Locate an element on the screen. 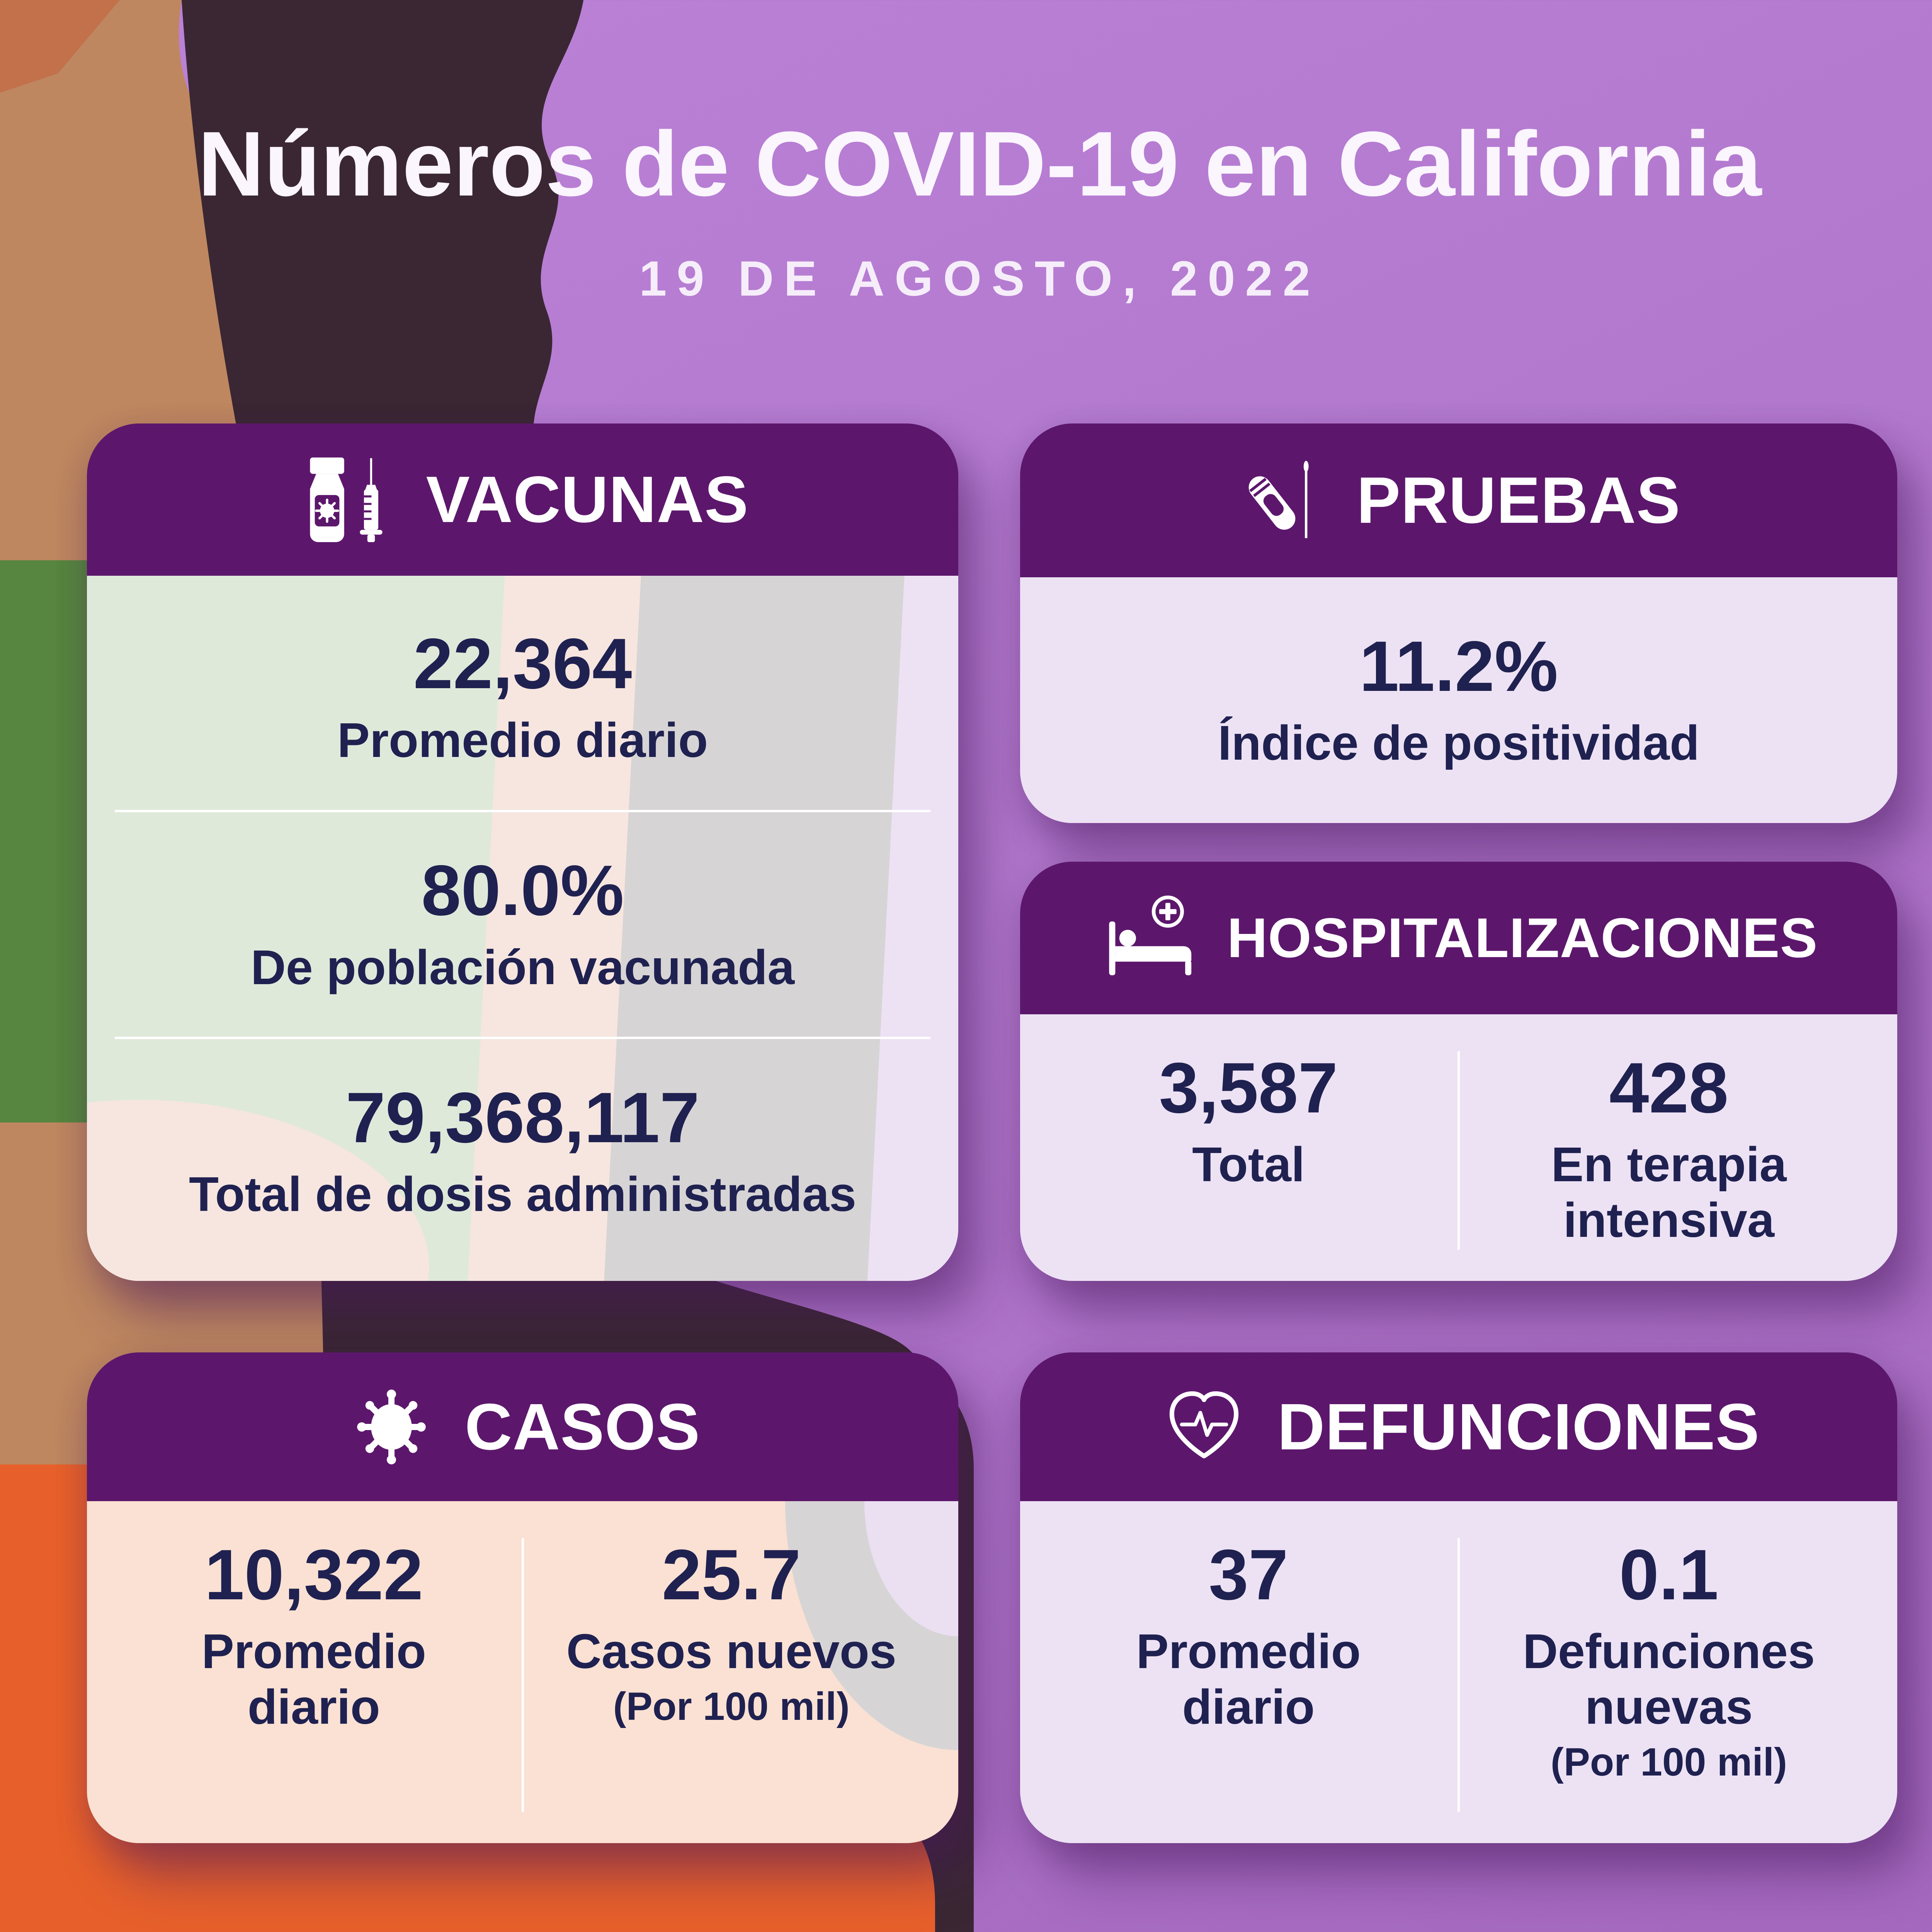  stat-value: 37 is located at coordinates (1248, 1575).